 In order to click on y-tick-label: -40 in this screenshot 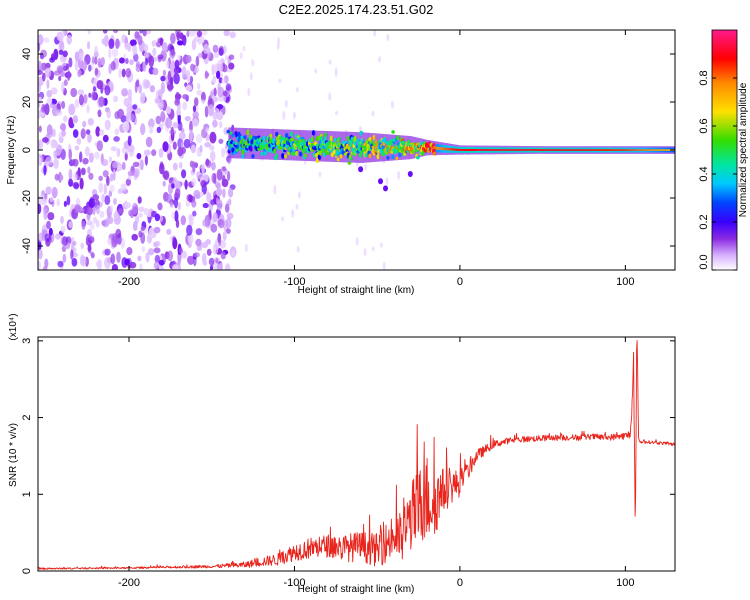, I will do `click(27, 246)`.